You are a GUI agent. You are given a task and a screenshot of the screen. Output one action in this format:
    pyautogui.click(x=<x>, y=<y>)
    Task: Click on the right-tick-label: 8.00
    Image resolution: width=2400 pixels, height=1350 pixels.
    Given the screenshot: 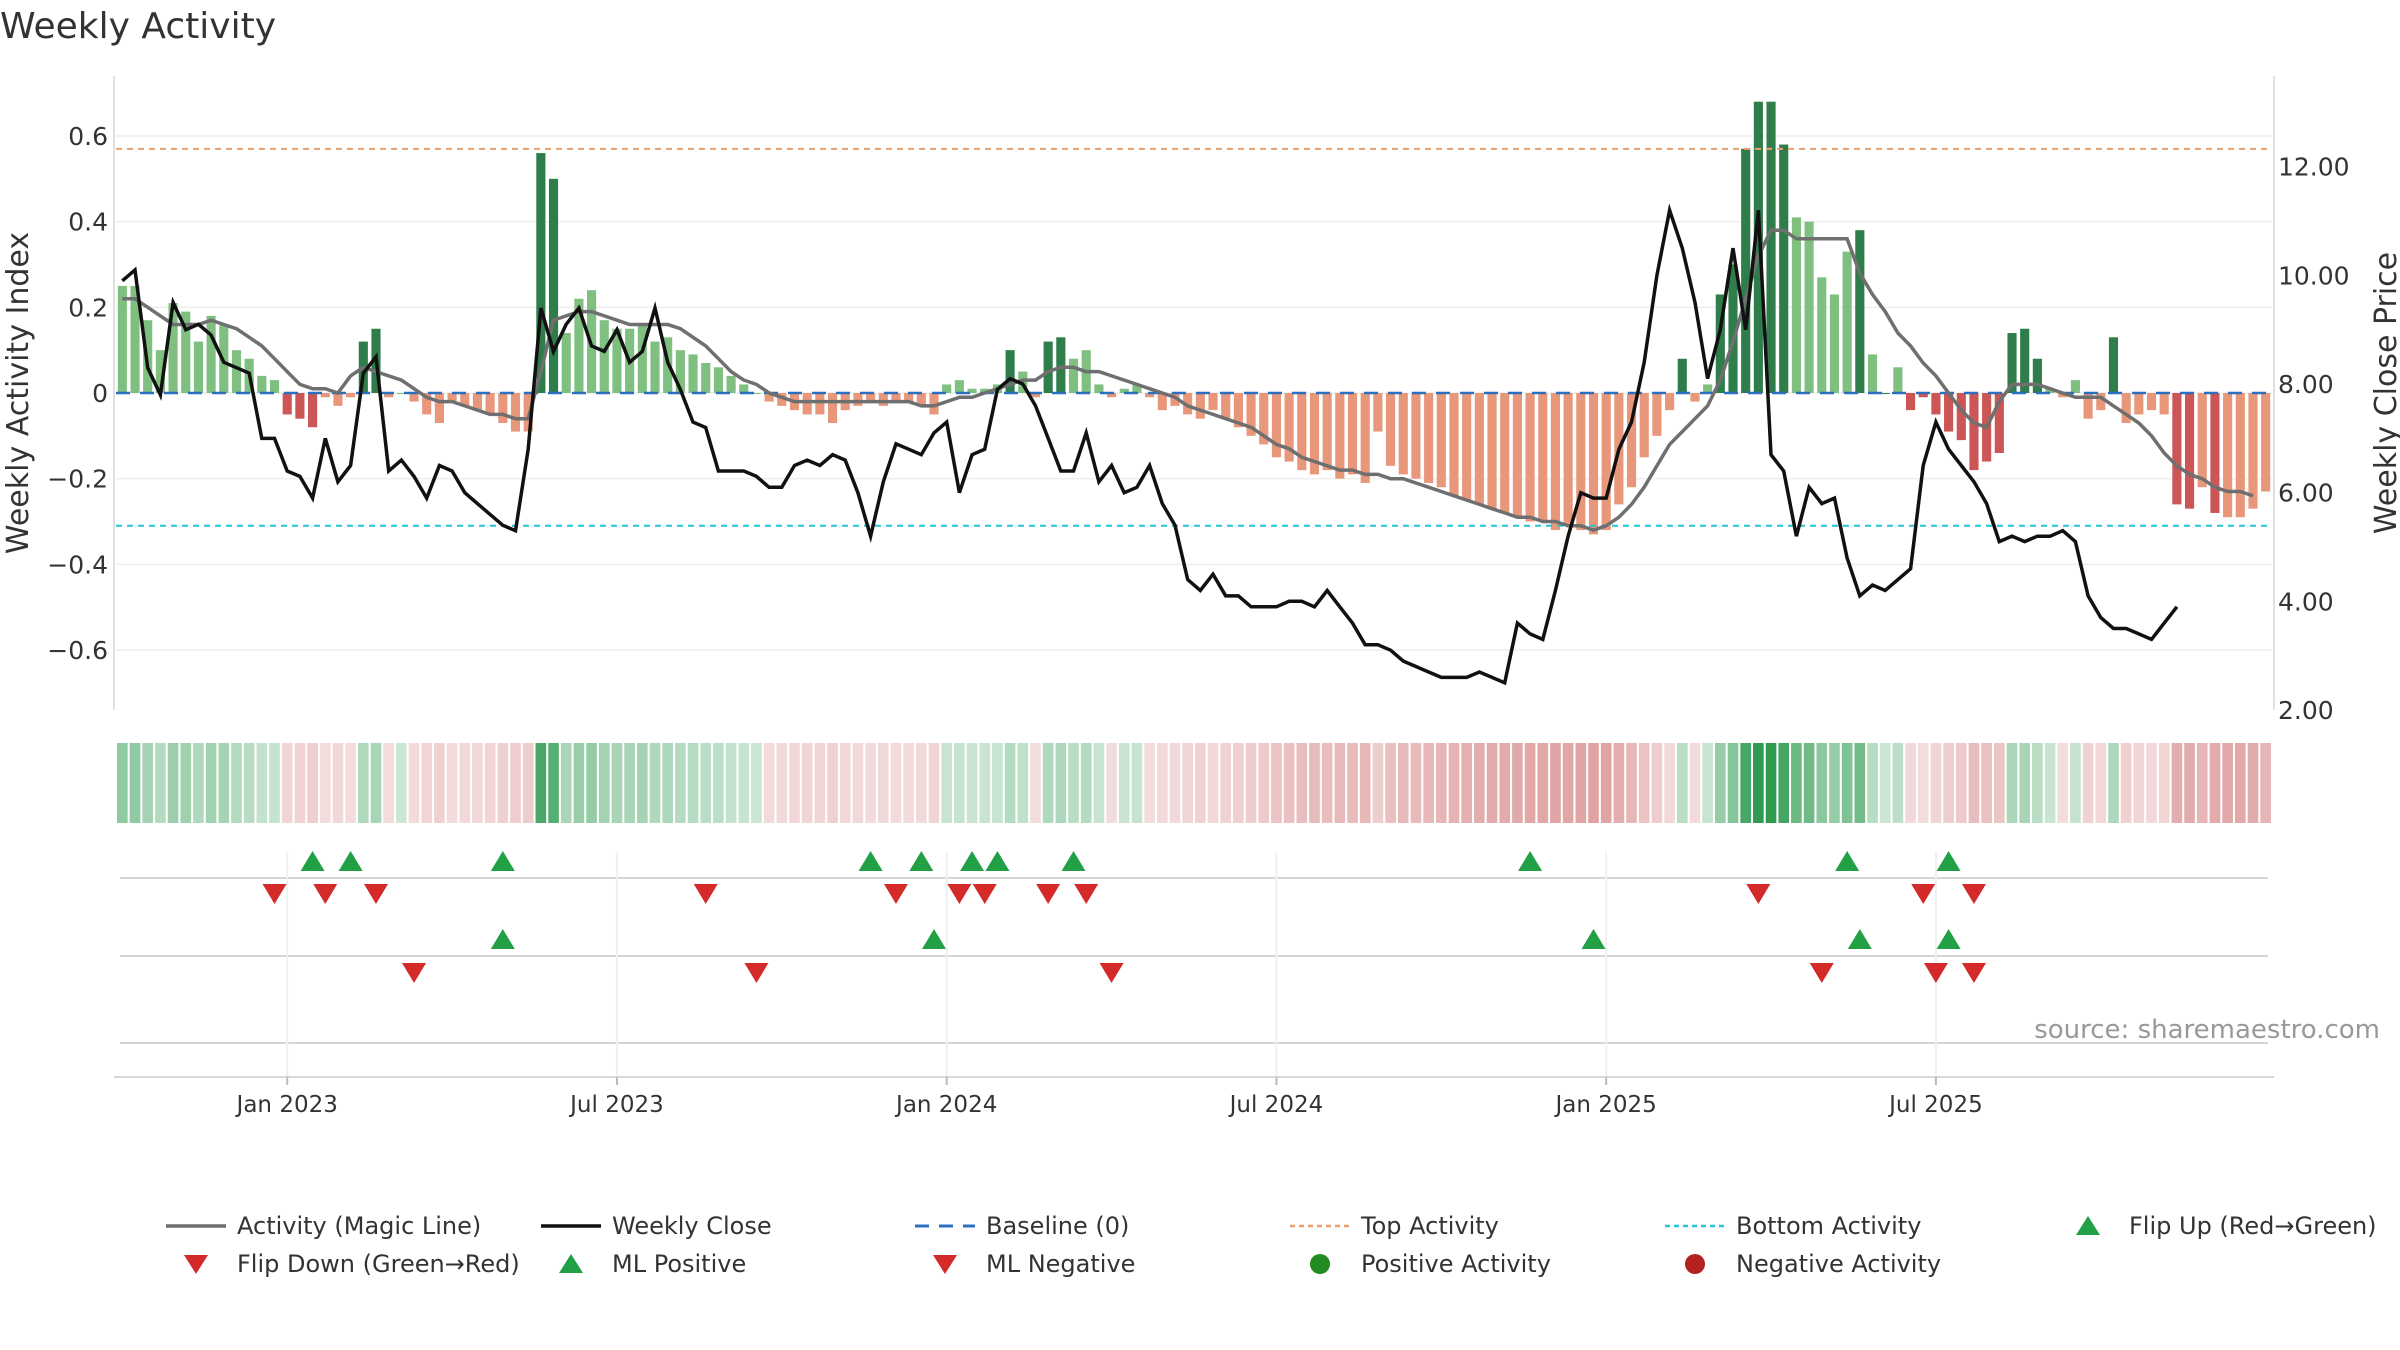 What is the action you would take?
    pyautogui.click(x=2306, y=384)
    